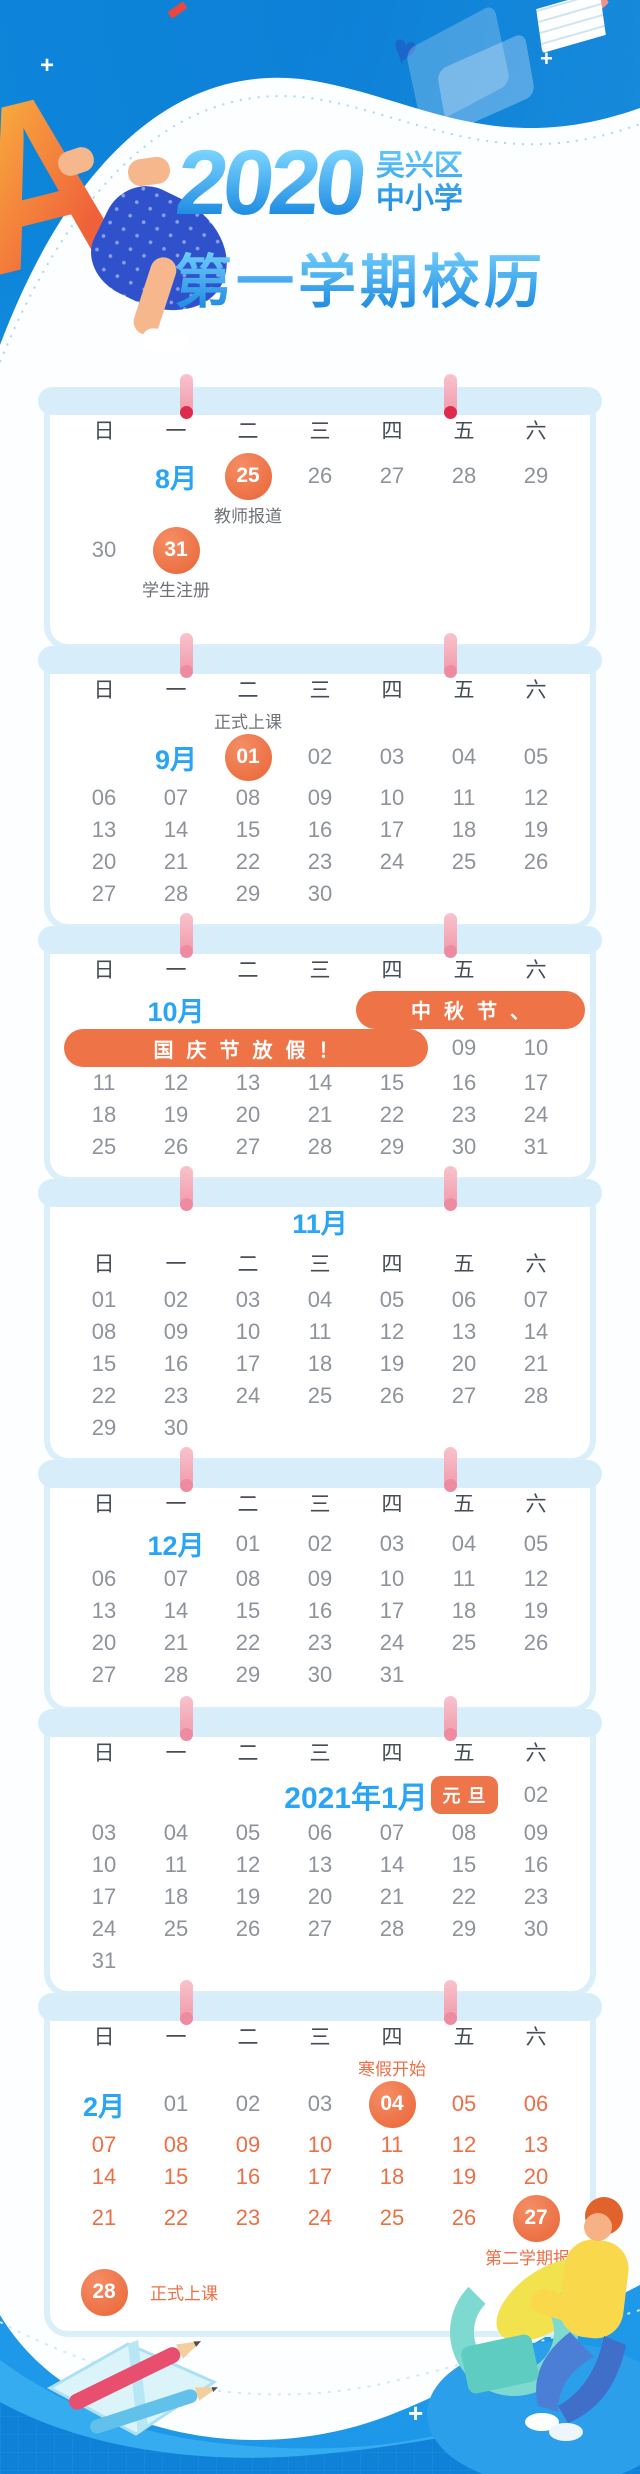 The height and width of the screenshot is (2474, 640). What do you see at coordinates (104, 797) in the screenshot?
I see `day-cell: 06` at bounding box center [104, 797].